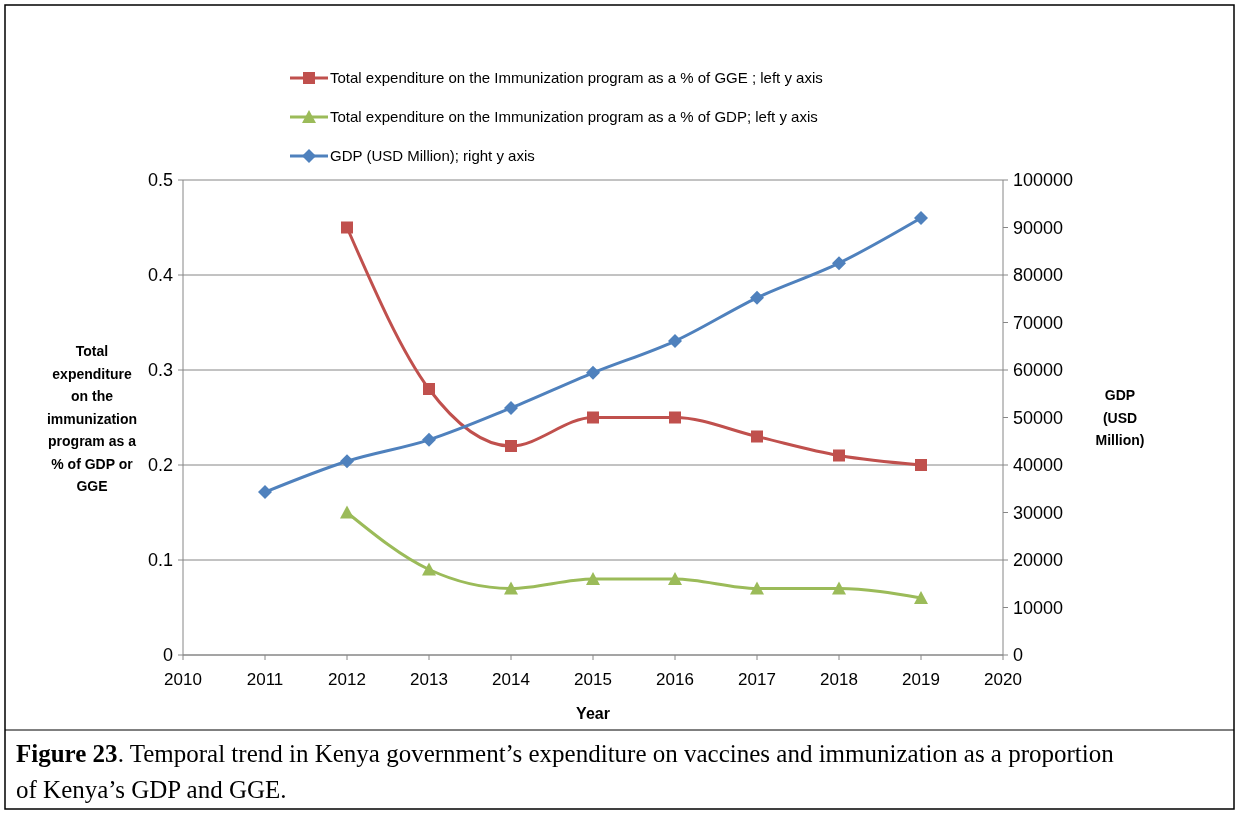 The image size is (1239, 816). Describe the element at coordinates (1038, 512) in the screenshot. I see `y2-tick-label: 30000` at that location.